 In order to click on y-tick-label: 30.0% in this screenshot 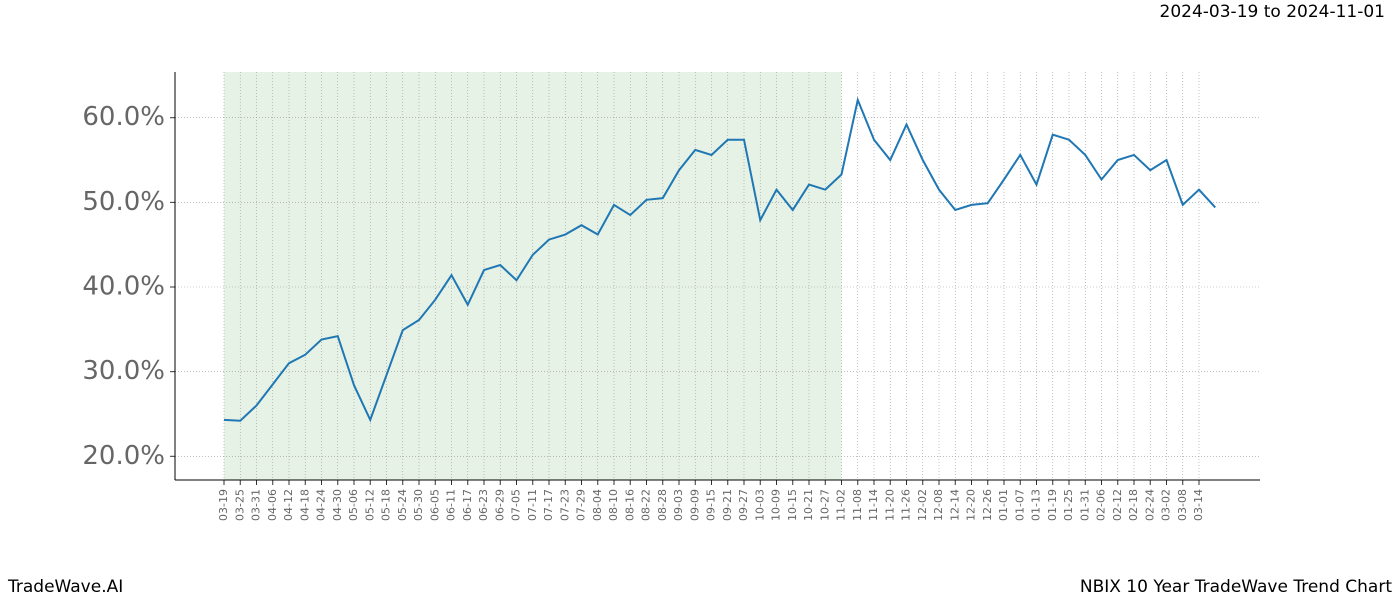, I will do `click(123, 371)`.